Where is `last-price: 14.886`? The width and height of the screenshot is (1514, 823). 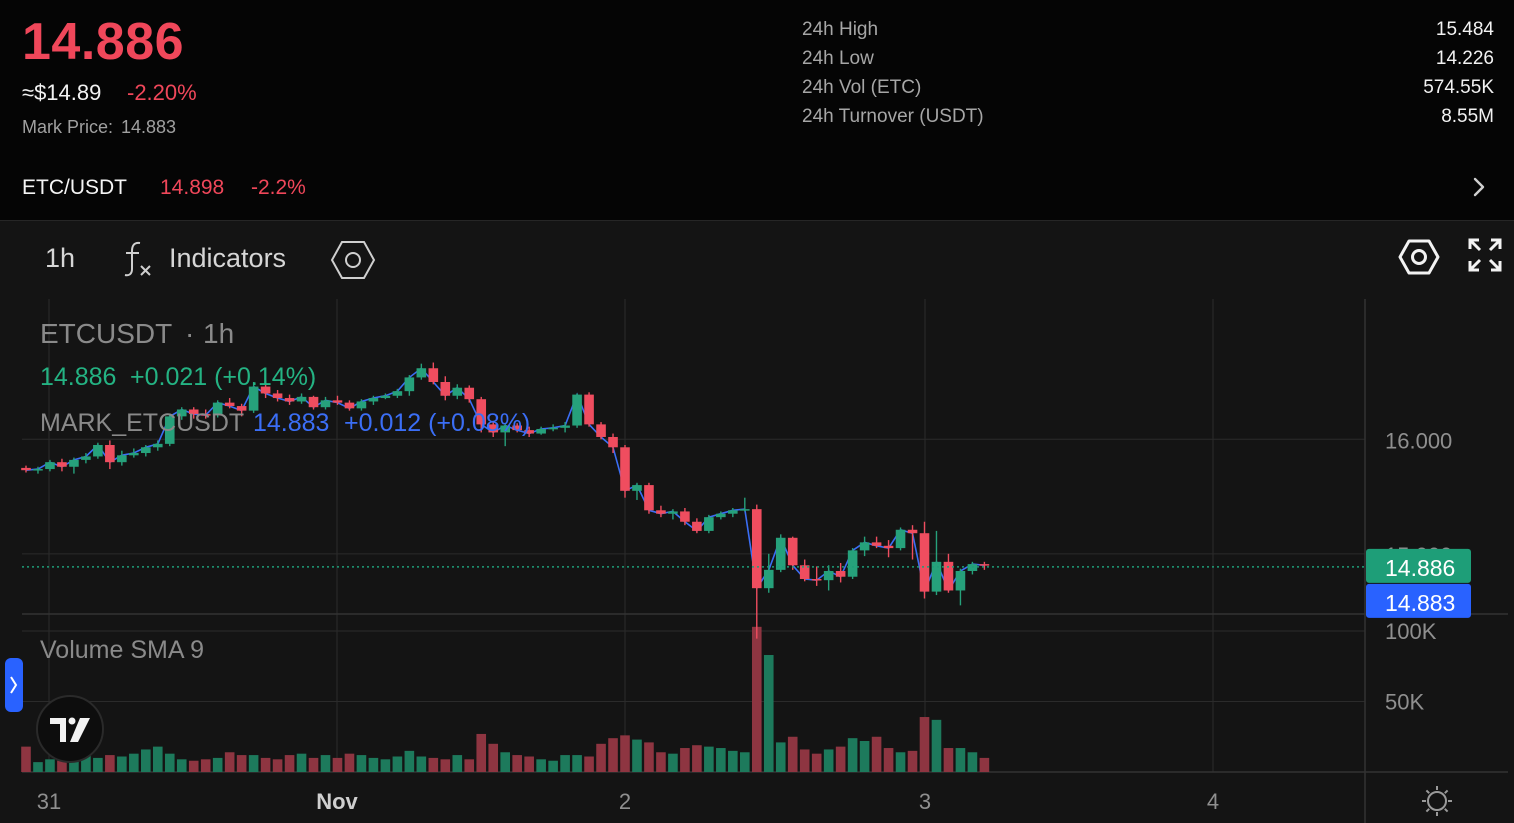
last-price: 14.886 is located at coordinates (103, 42).